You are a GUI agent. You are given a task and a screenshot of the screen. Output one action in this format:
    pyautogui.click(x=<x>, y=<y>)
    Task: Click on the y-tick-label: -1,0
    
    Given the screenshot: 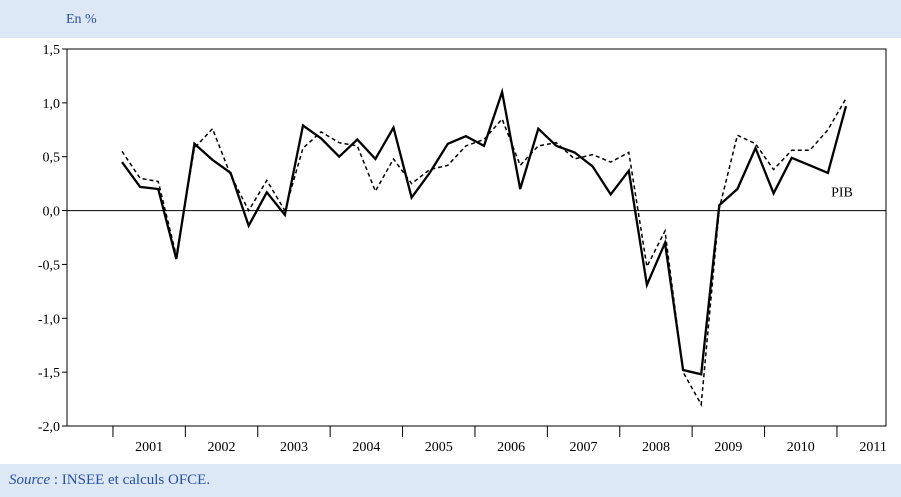 What is the action you would take?
    pyautogui.click(x=49, y=319)
    